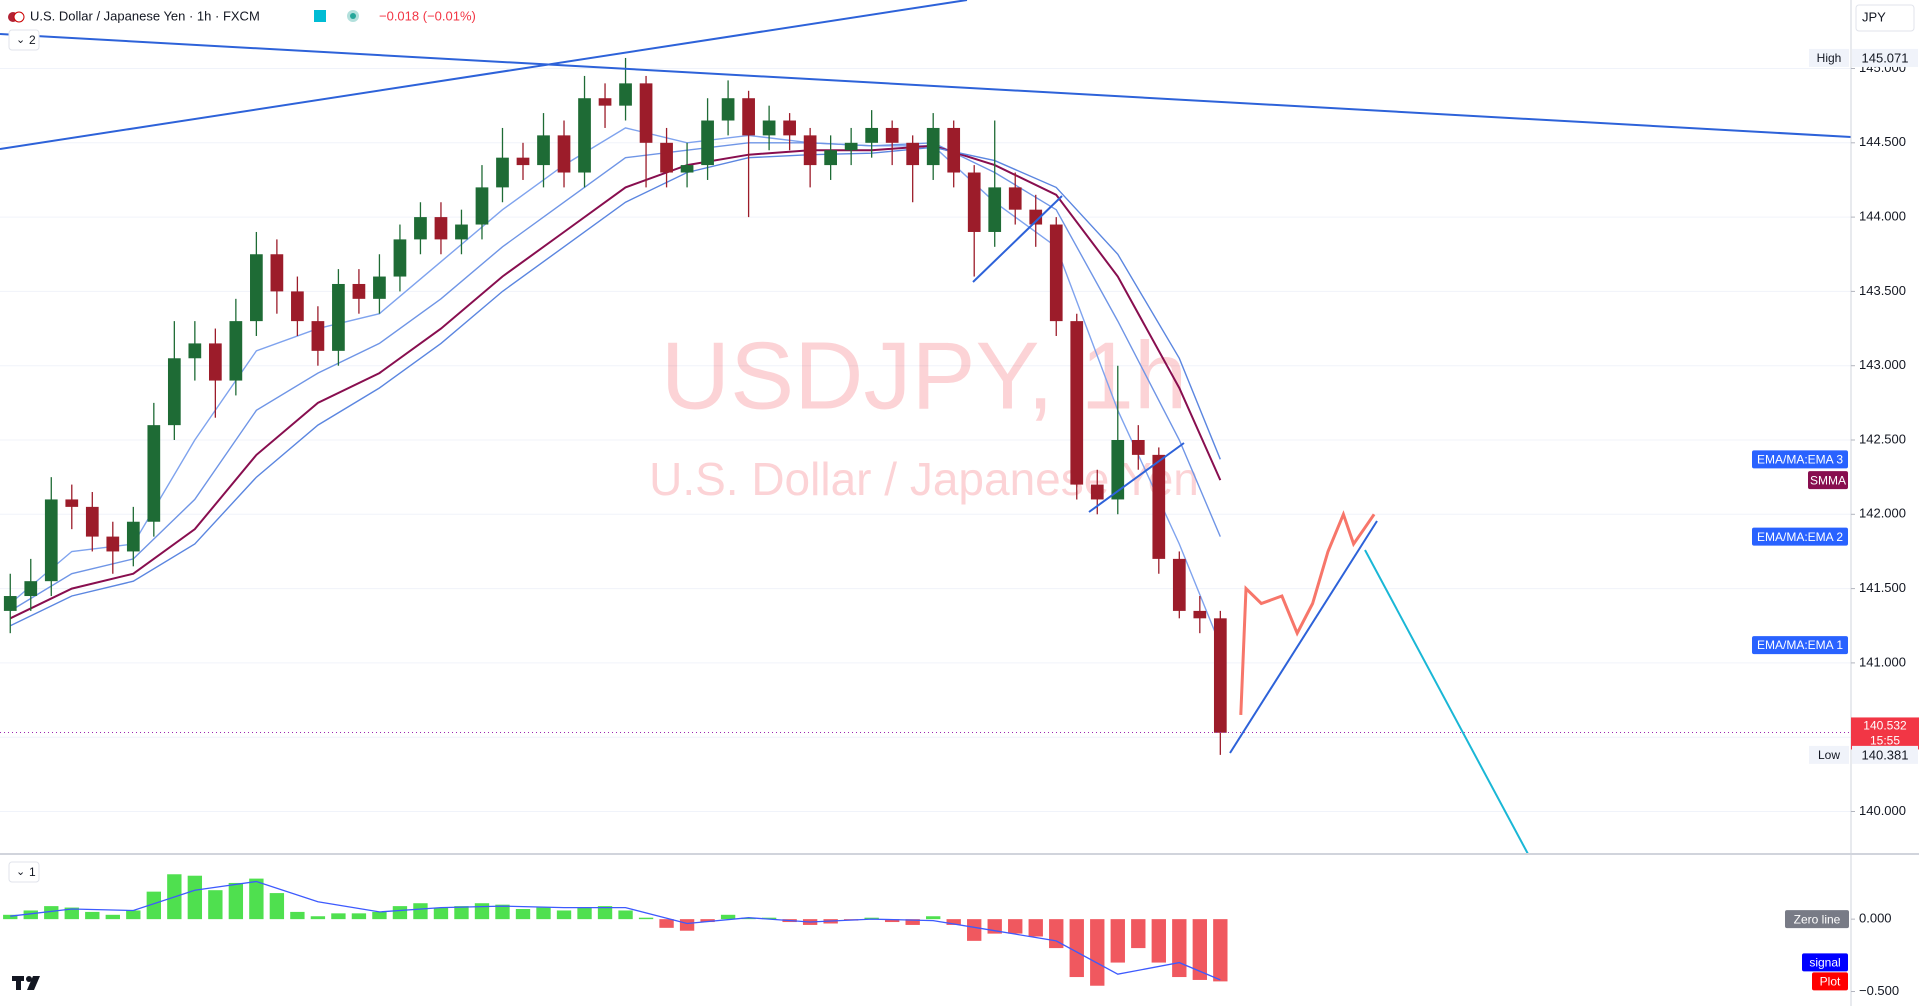 This screenshot has height=1006, width=1919. Describe the element at coordinates (1885, 733) in the screenshot. I see `last-price-box` at that location.